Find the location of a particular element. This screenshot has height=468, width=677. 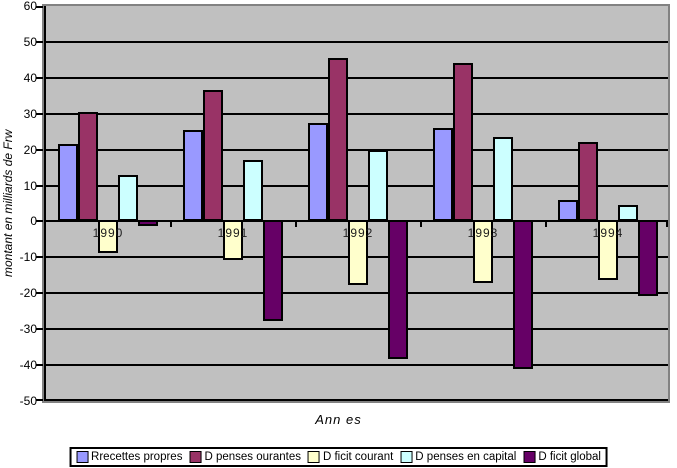

bar-rrecettes-propres-1993 is located at coordinates (443, 175).